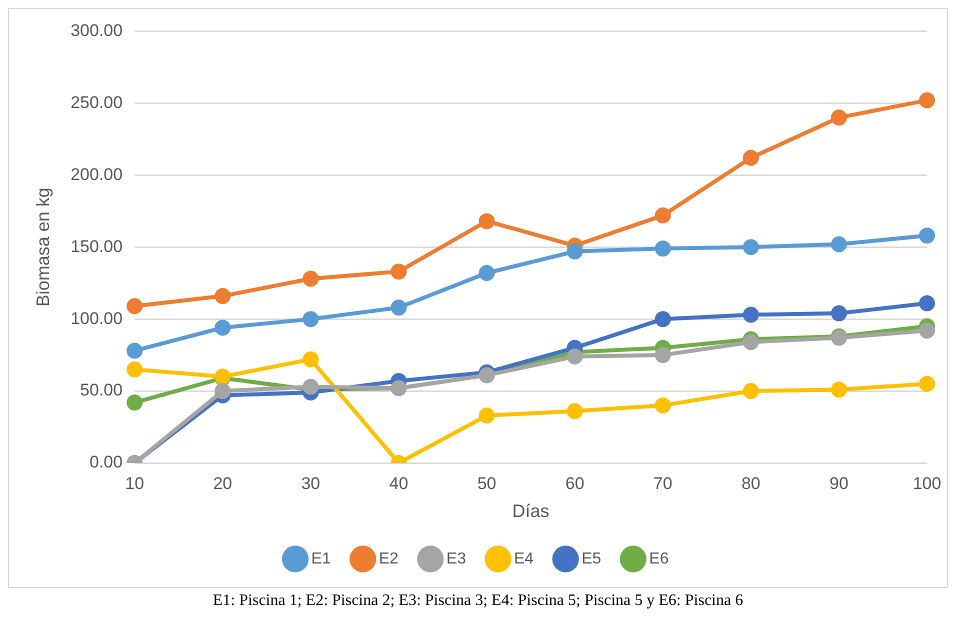  What do you see at coordinates (106, 462) in the screenshot?
I see `y-tick-label: 0.00` at bounding box center [106, 462].